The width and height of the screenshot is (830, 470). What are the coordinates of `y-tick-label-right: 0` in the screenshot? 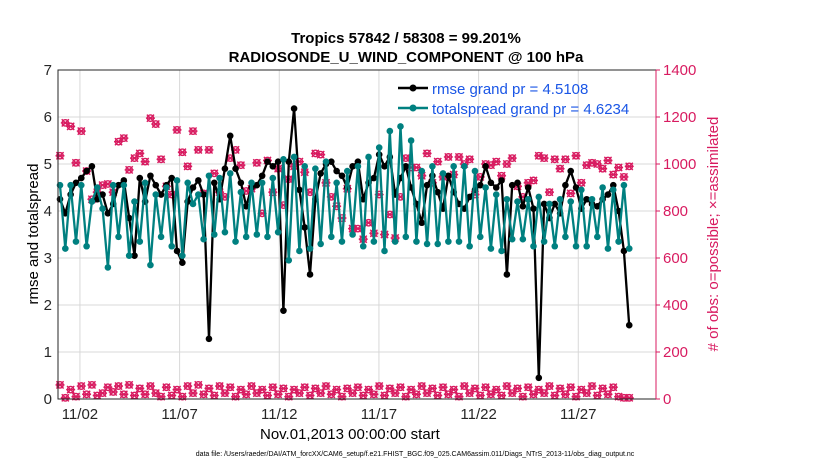 It's located at (667, 399).